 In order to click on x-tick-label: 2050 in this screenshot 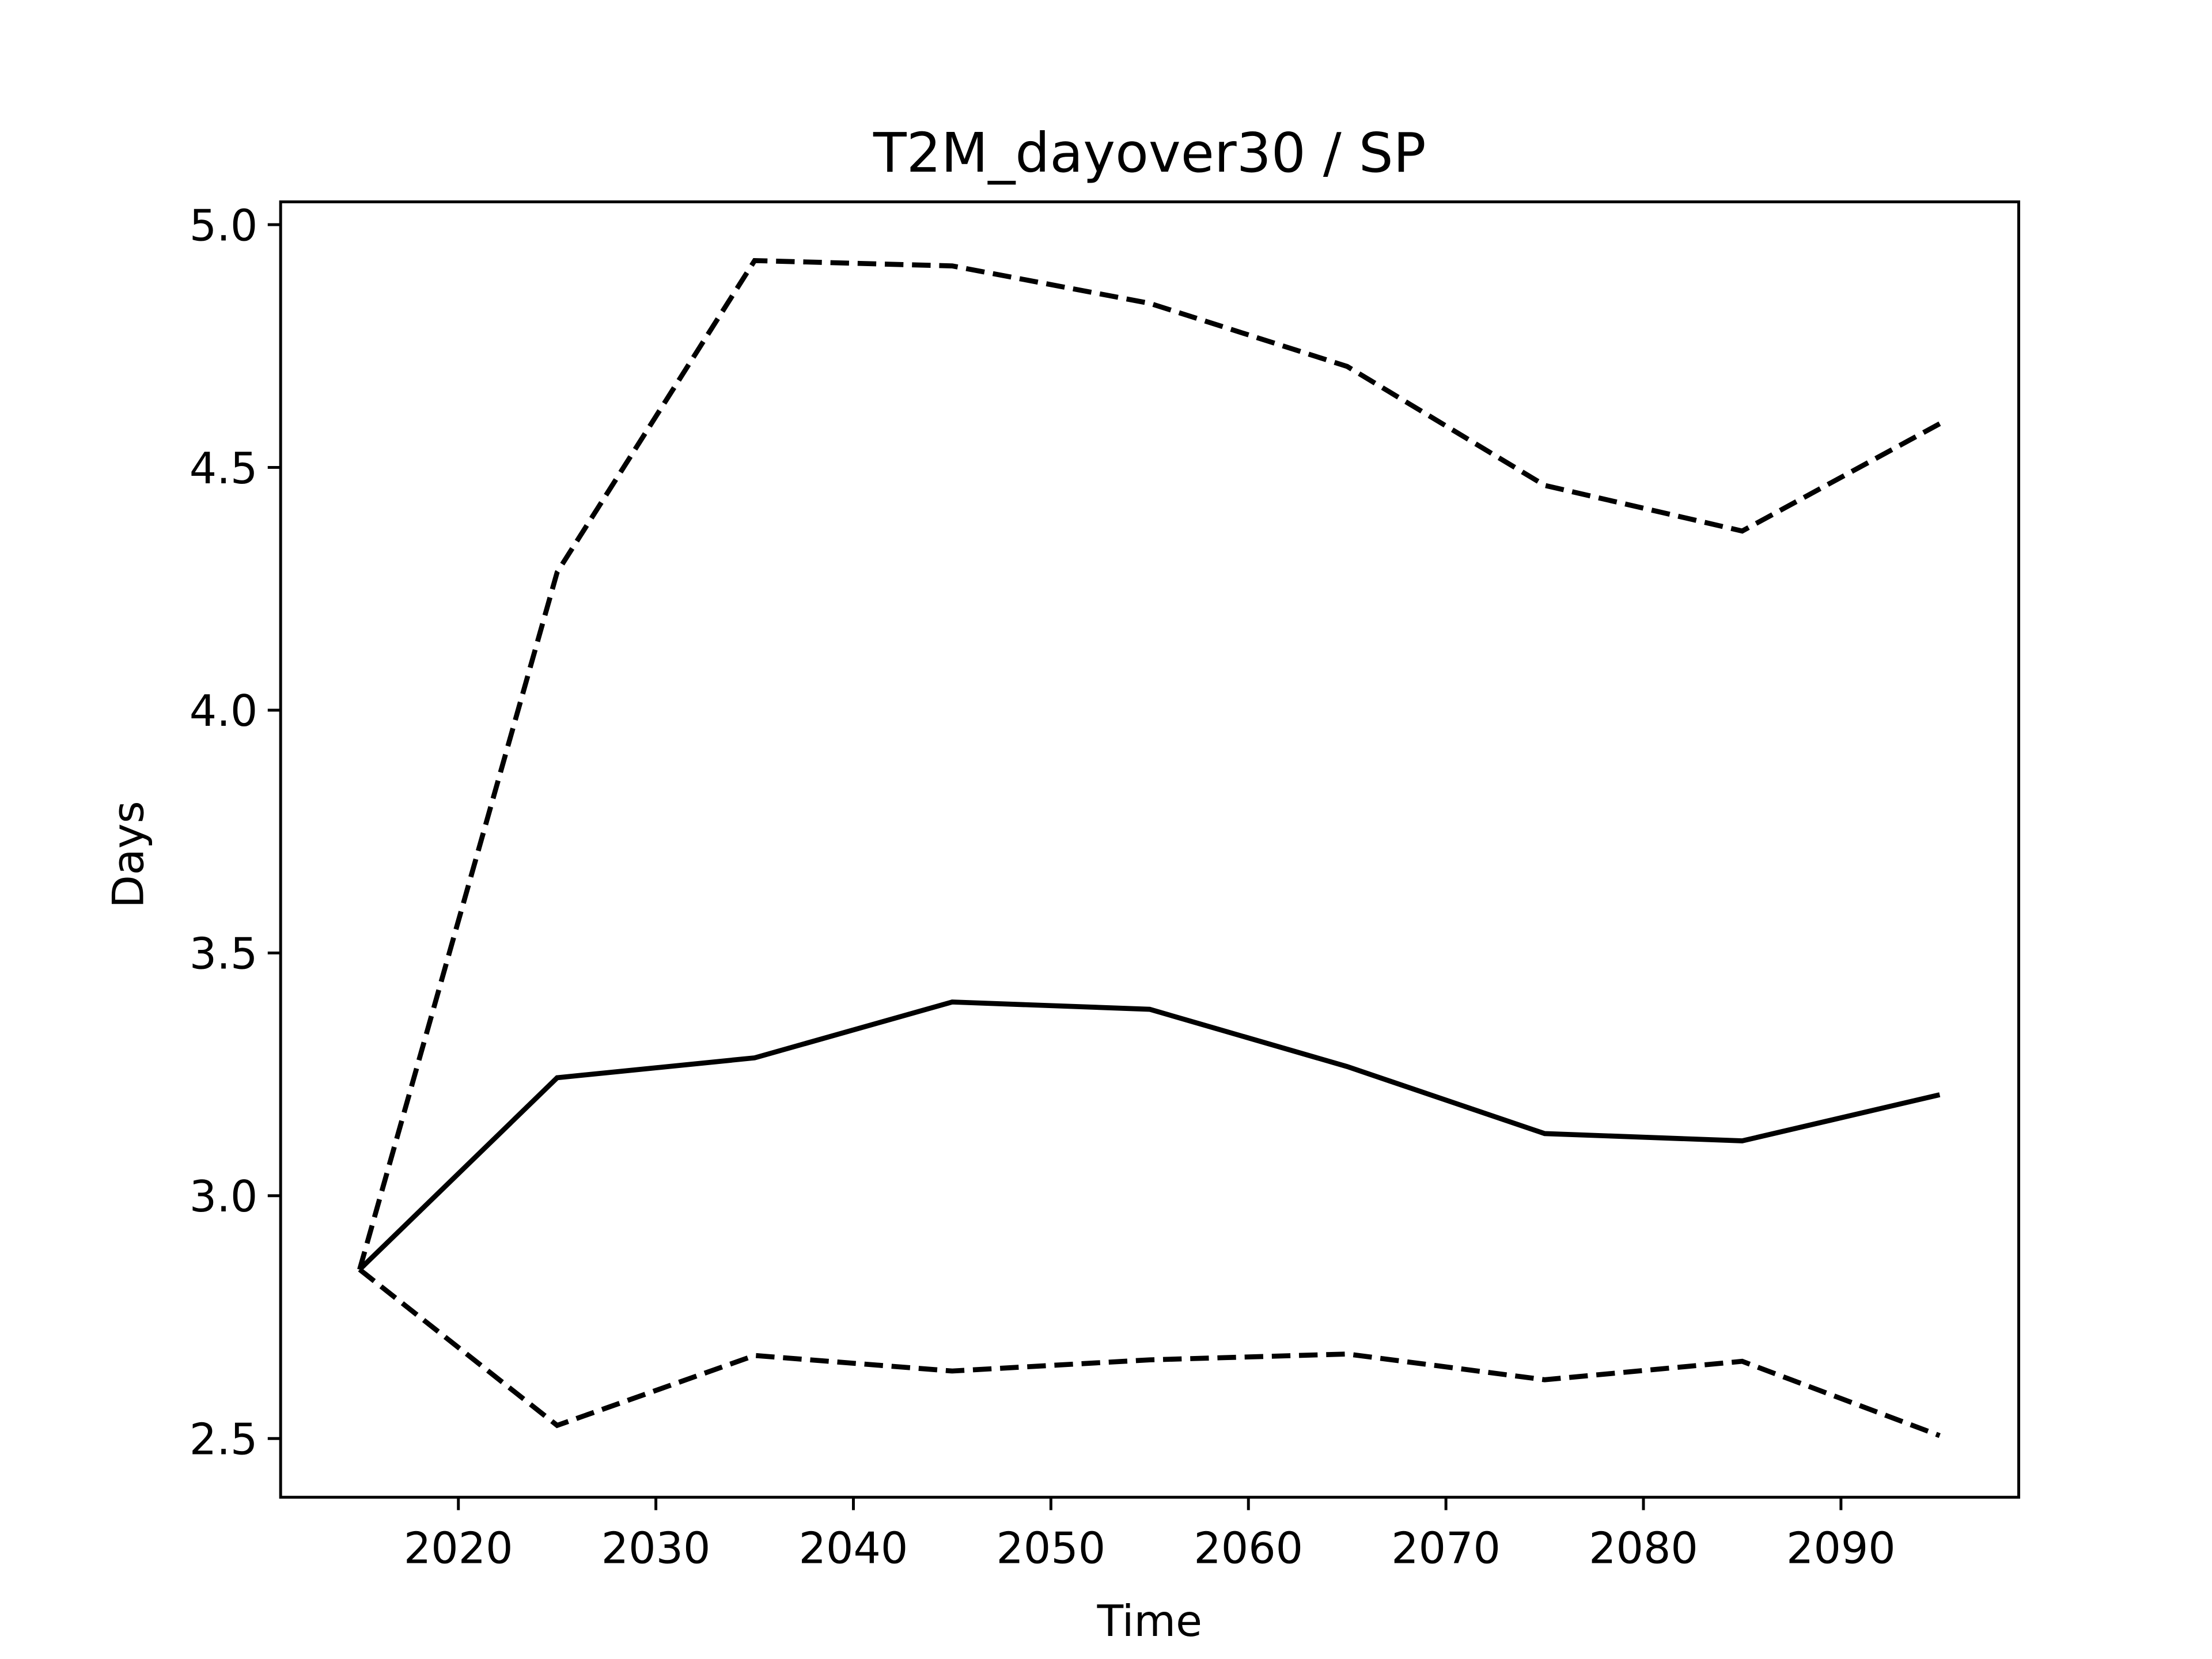, I will do `click(1050, 1549)`.